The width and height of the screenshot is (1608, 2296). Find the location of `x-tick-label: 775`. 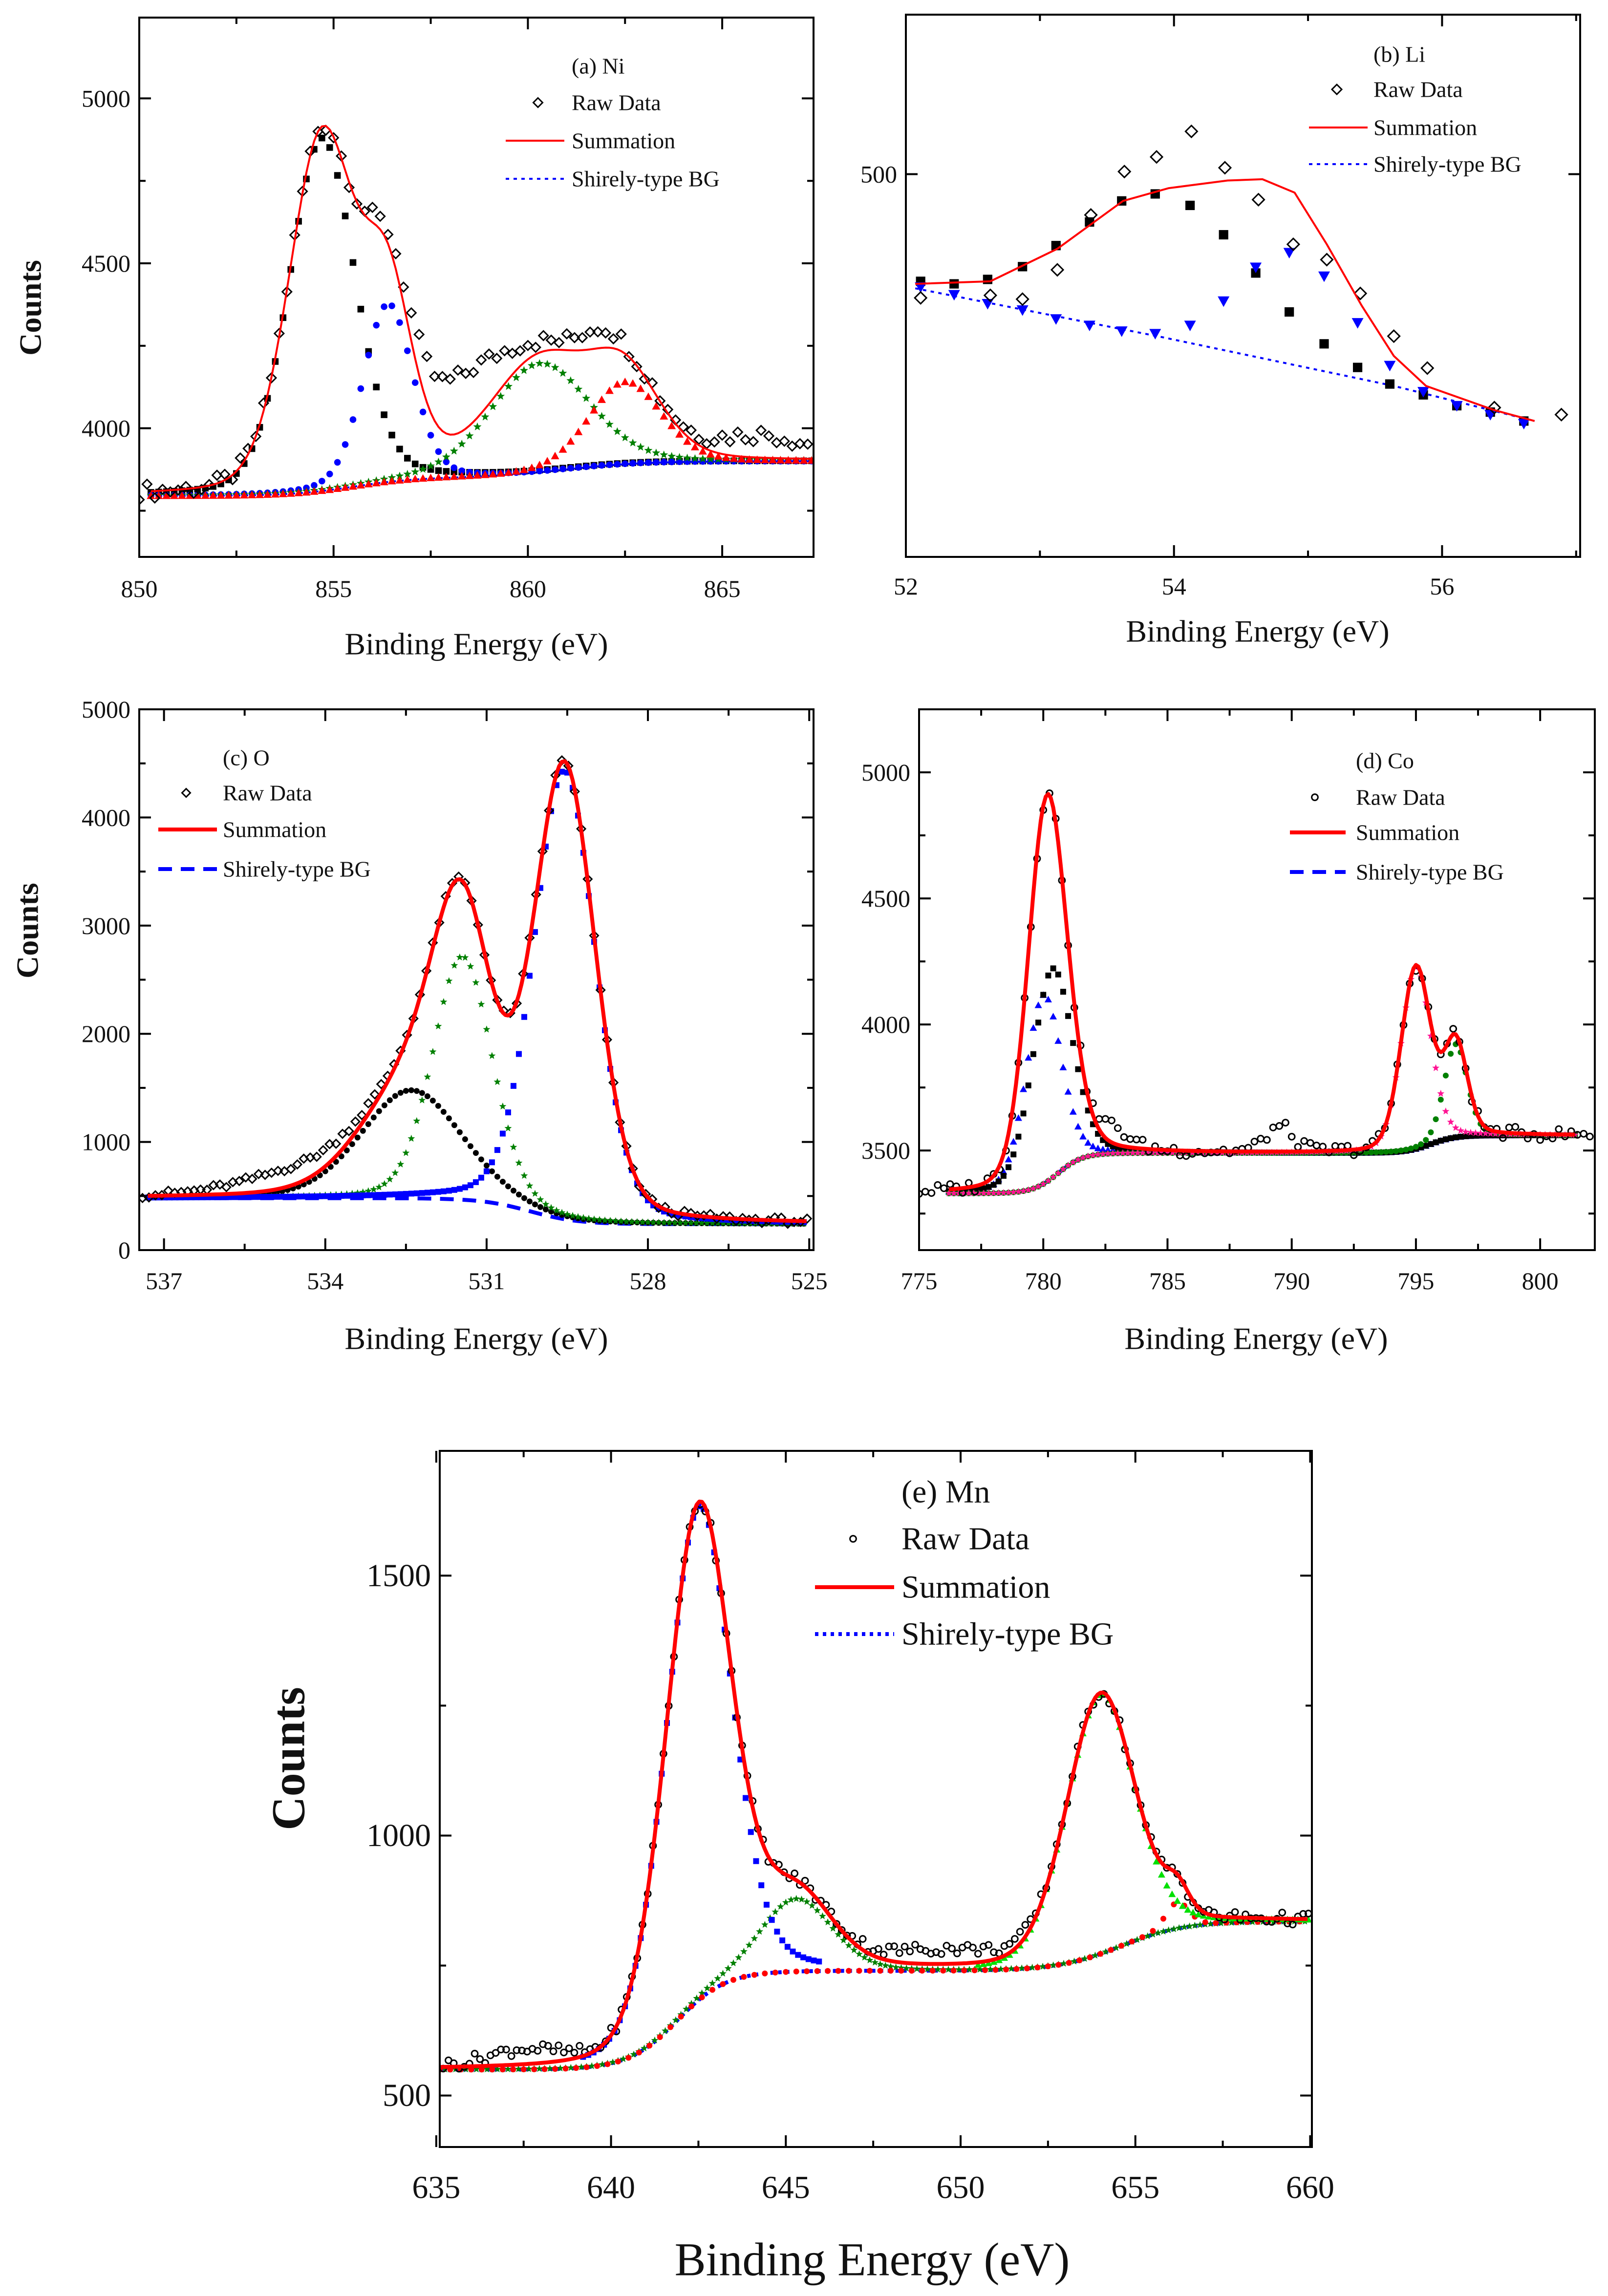

x-tick-label: 775 is located at coordinates (919, 1281).